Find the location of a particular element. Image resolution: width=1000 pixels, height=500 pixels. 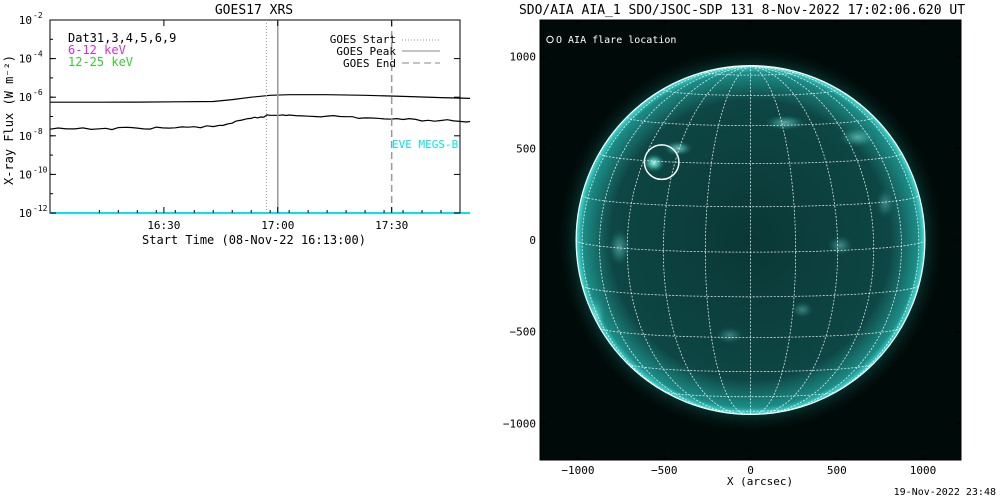

goes-legend-right: GOES Start GOES Peak GOES End is located at coordinates (385, 51).